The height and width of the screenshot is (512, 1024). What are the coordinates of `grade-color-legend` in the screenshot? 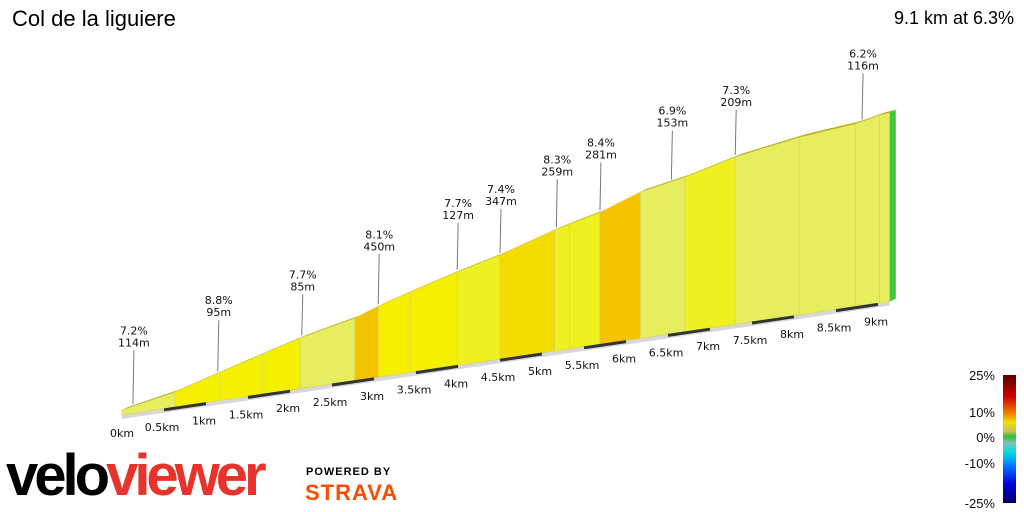 It's located at (1009, 439).